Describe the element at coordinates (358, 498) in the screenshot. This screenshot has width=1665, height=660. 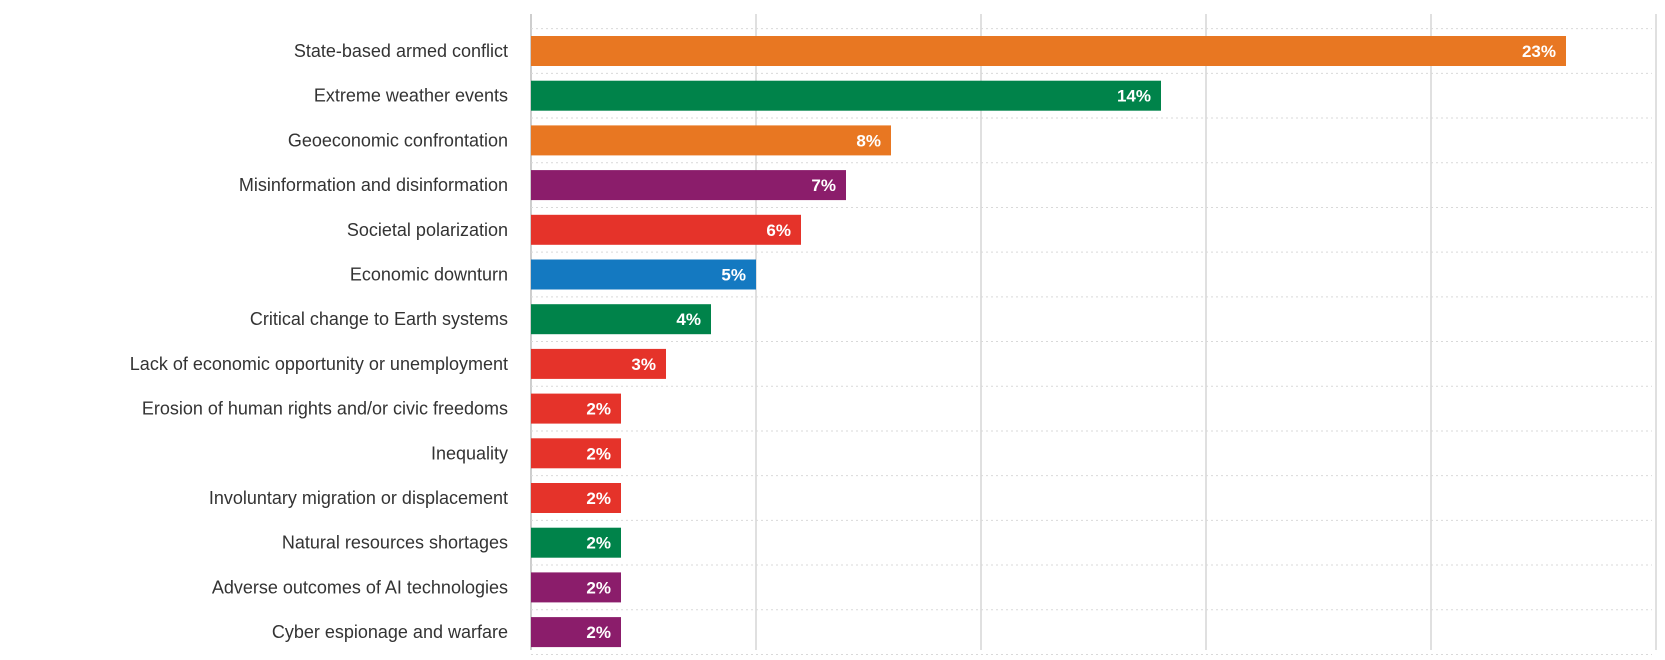
I see `category-label: Involuntary migration or displacement` at that location.